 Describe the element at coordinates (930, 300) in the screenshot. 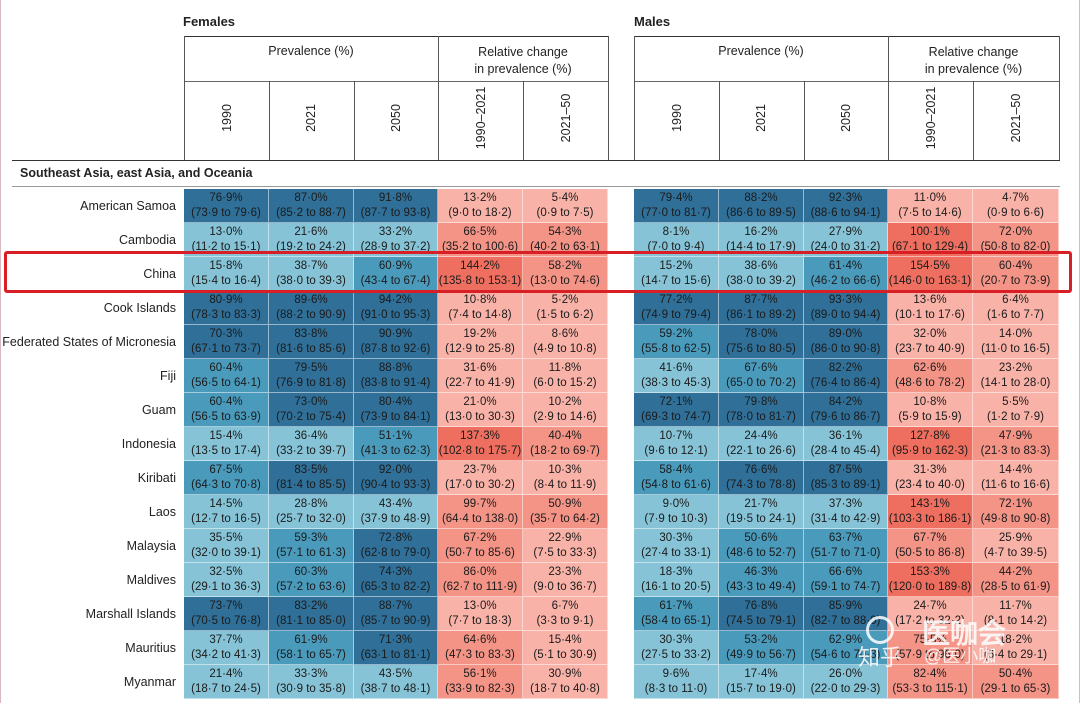

I see `cell-value: 13·6%` at that location.